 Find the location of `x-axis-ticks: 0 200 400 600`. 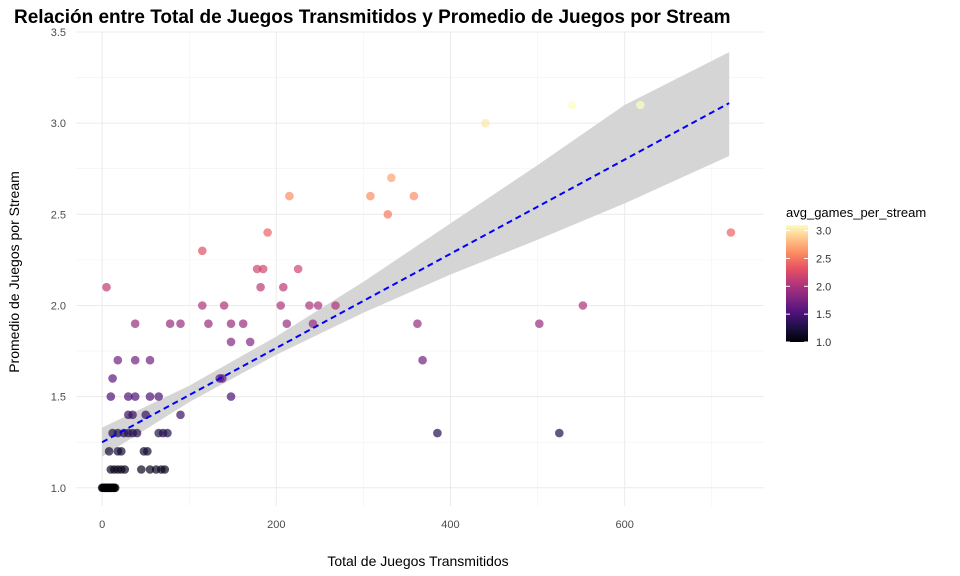

x-axis-ticks: 0 200 400 600 is located at coordinates (366, 525).